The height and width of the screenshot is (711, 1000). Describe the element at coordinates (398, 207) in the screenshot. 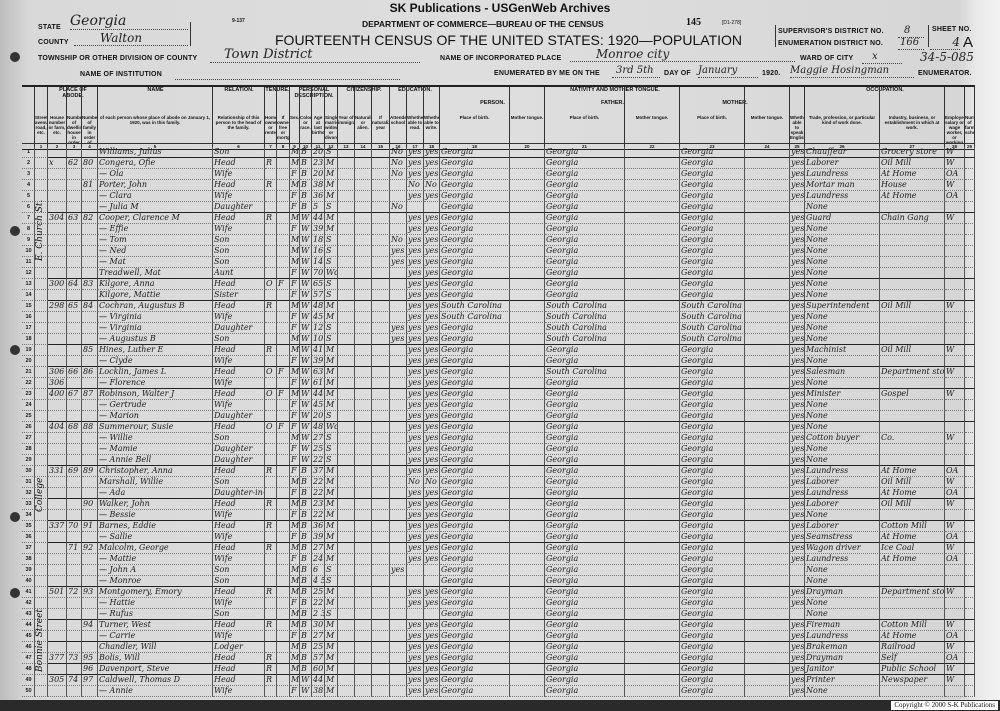

I see `table-cell: No` at that location.